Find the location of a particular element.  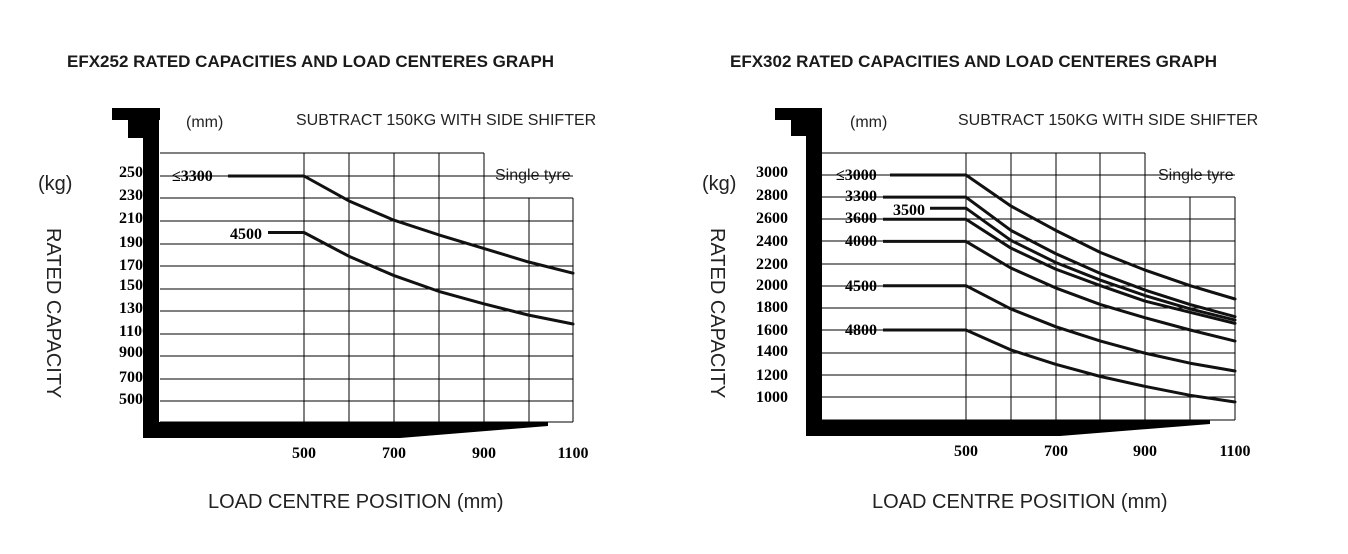

series-label: 3500 is located at coordinates (909, 210).